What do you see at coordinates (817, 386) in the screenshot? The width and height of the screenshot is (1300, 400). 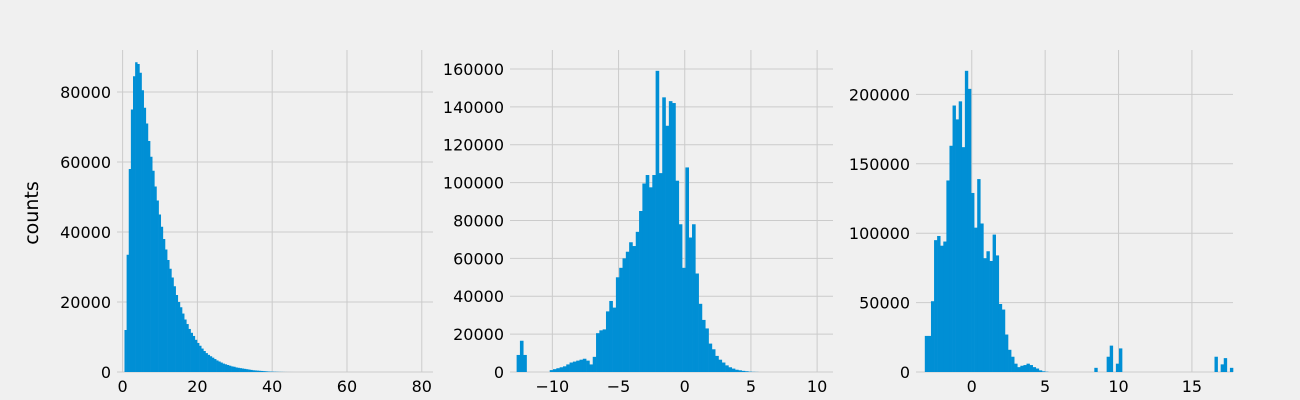 I see `x-tick-label: 10` at bounding box center [817, 386].